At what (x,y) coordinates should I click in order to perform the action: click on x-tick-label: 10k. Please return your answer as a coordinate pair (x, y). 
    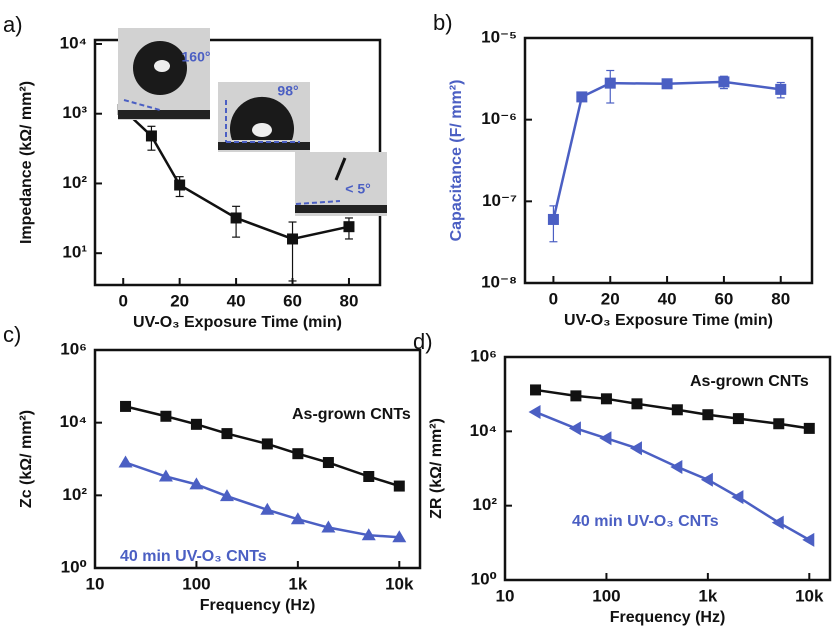
    Looking at the image, I should click on (399, 583).